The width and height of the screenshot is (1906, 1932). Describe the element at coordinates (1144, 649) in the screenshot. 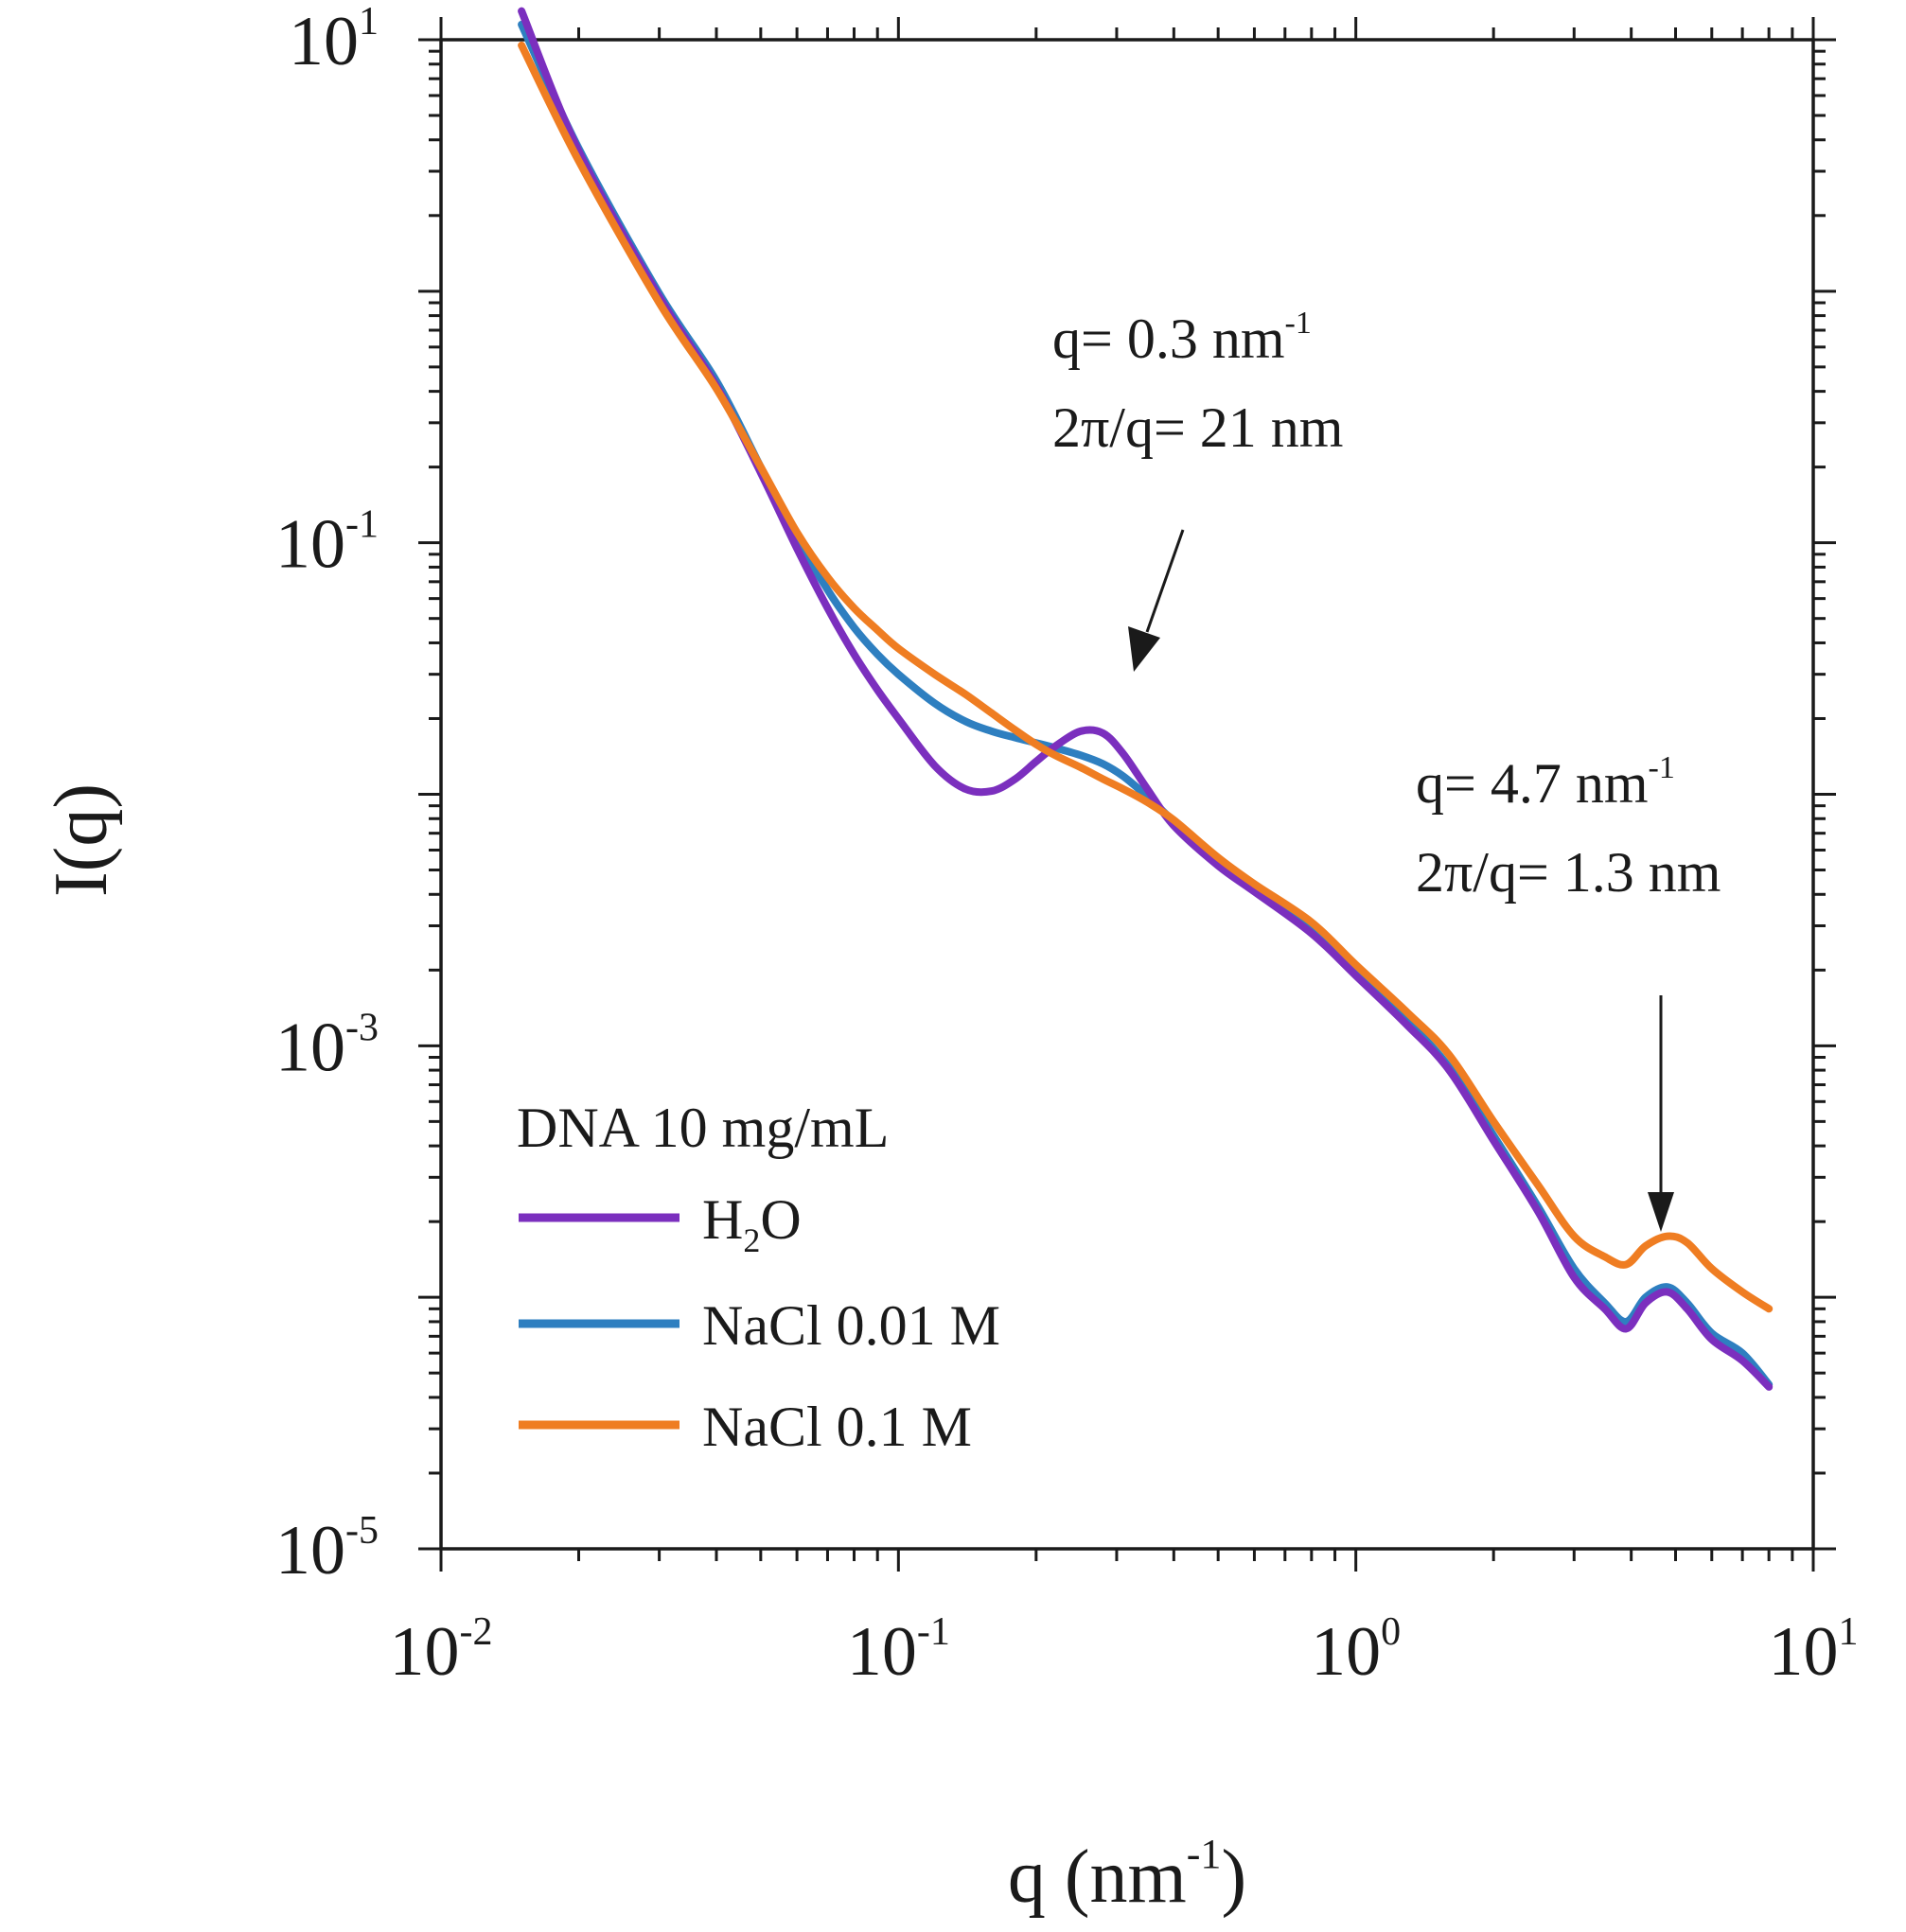

I see `annotation-1-arrowhead` at that location.